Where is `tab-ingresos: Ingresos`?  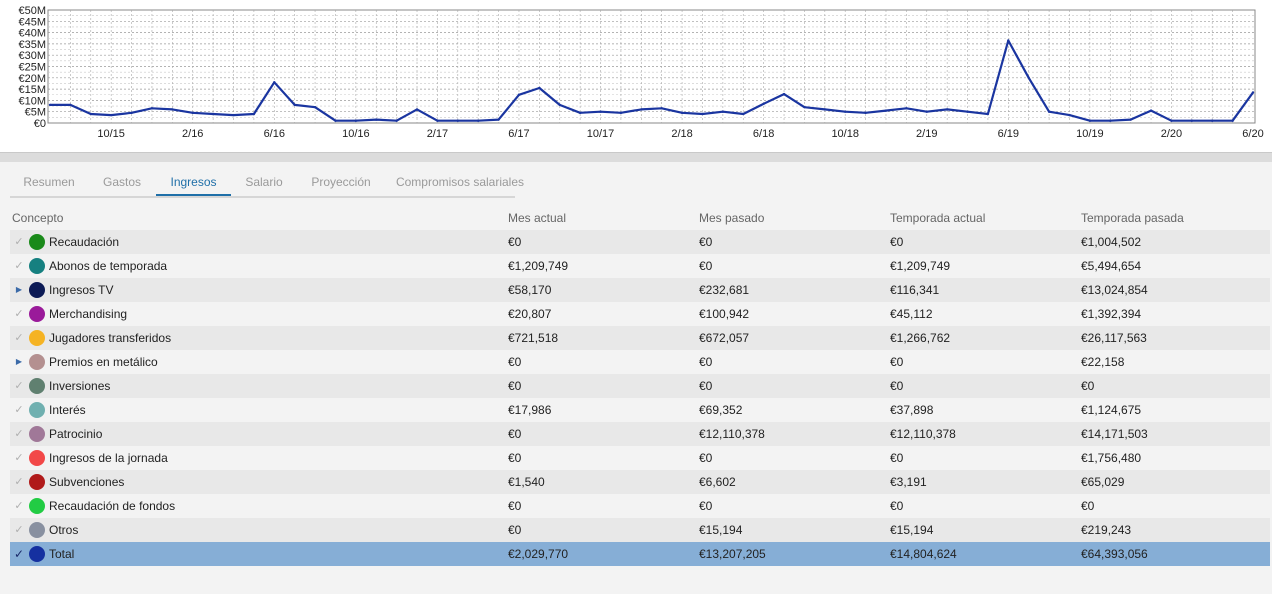
tab-ingresos: Ingresos is located at coordinates (193, 183).